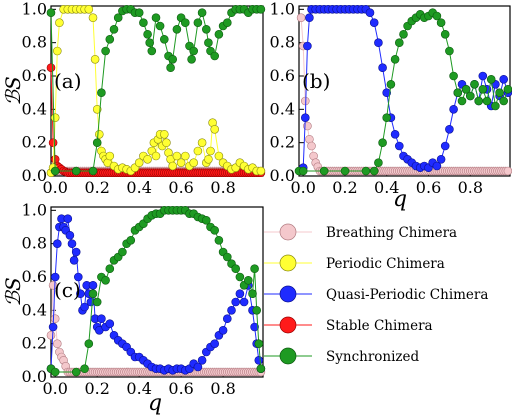 Image resolution: width=512 pixels, height=418 pixels. I want to click on x-tick-label: 0.8, so click(222, 388).